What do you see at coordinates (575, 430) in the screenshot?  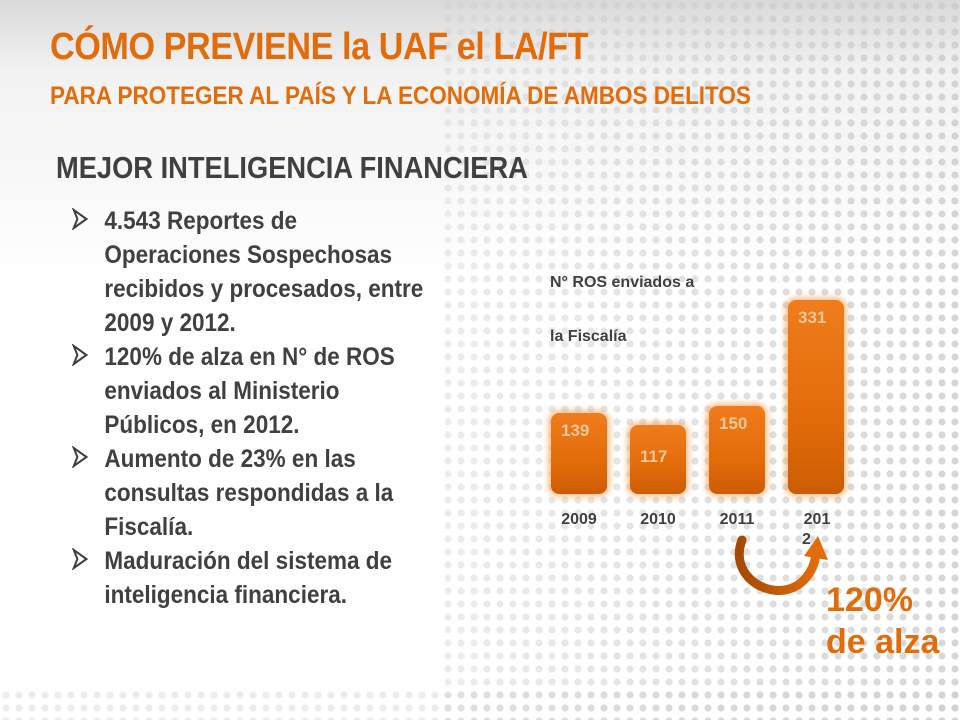 I see `bar-value-label-0: 139` at bounding box center [575, 430].